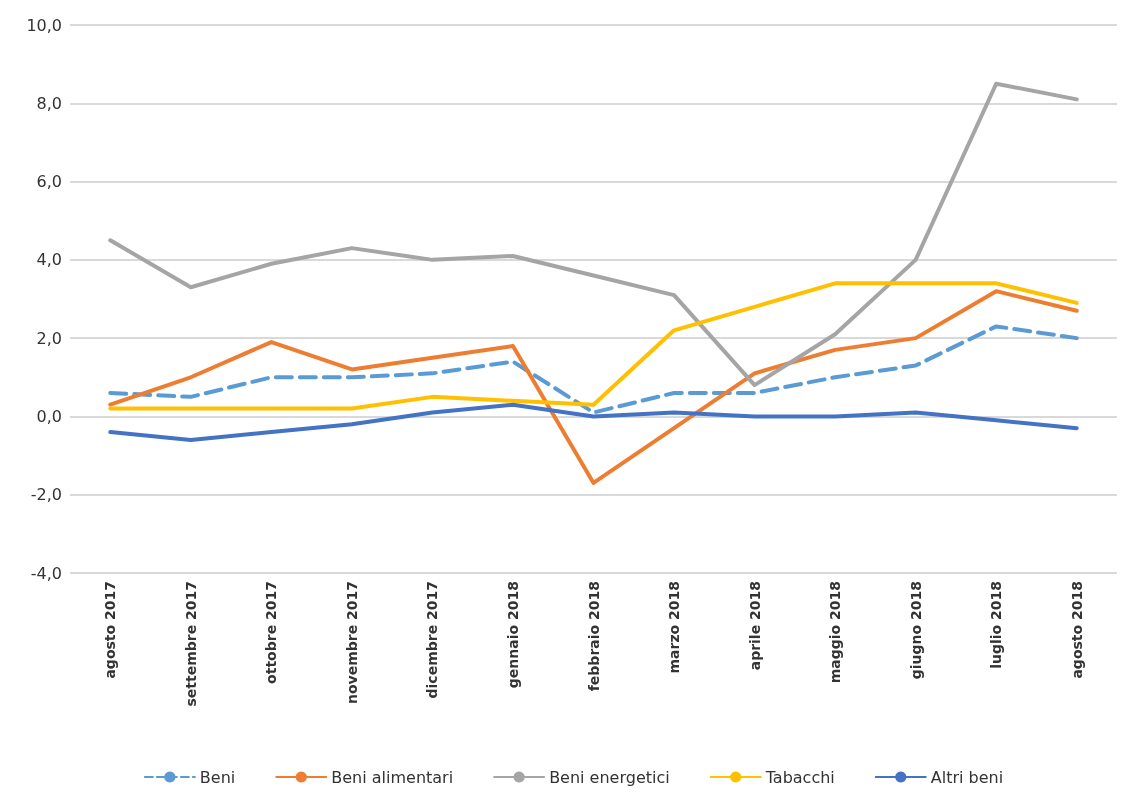 The image size is (1147, 798). What do you see at coordinates (754, 626) in the screenshot?
I see `x-tick-label: aprile 2018` at bounding box center [754, 626].